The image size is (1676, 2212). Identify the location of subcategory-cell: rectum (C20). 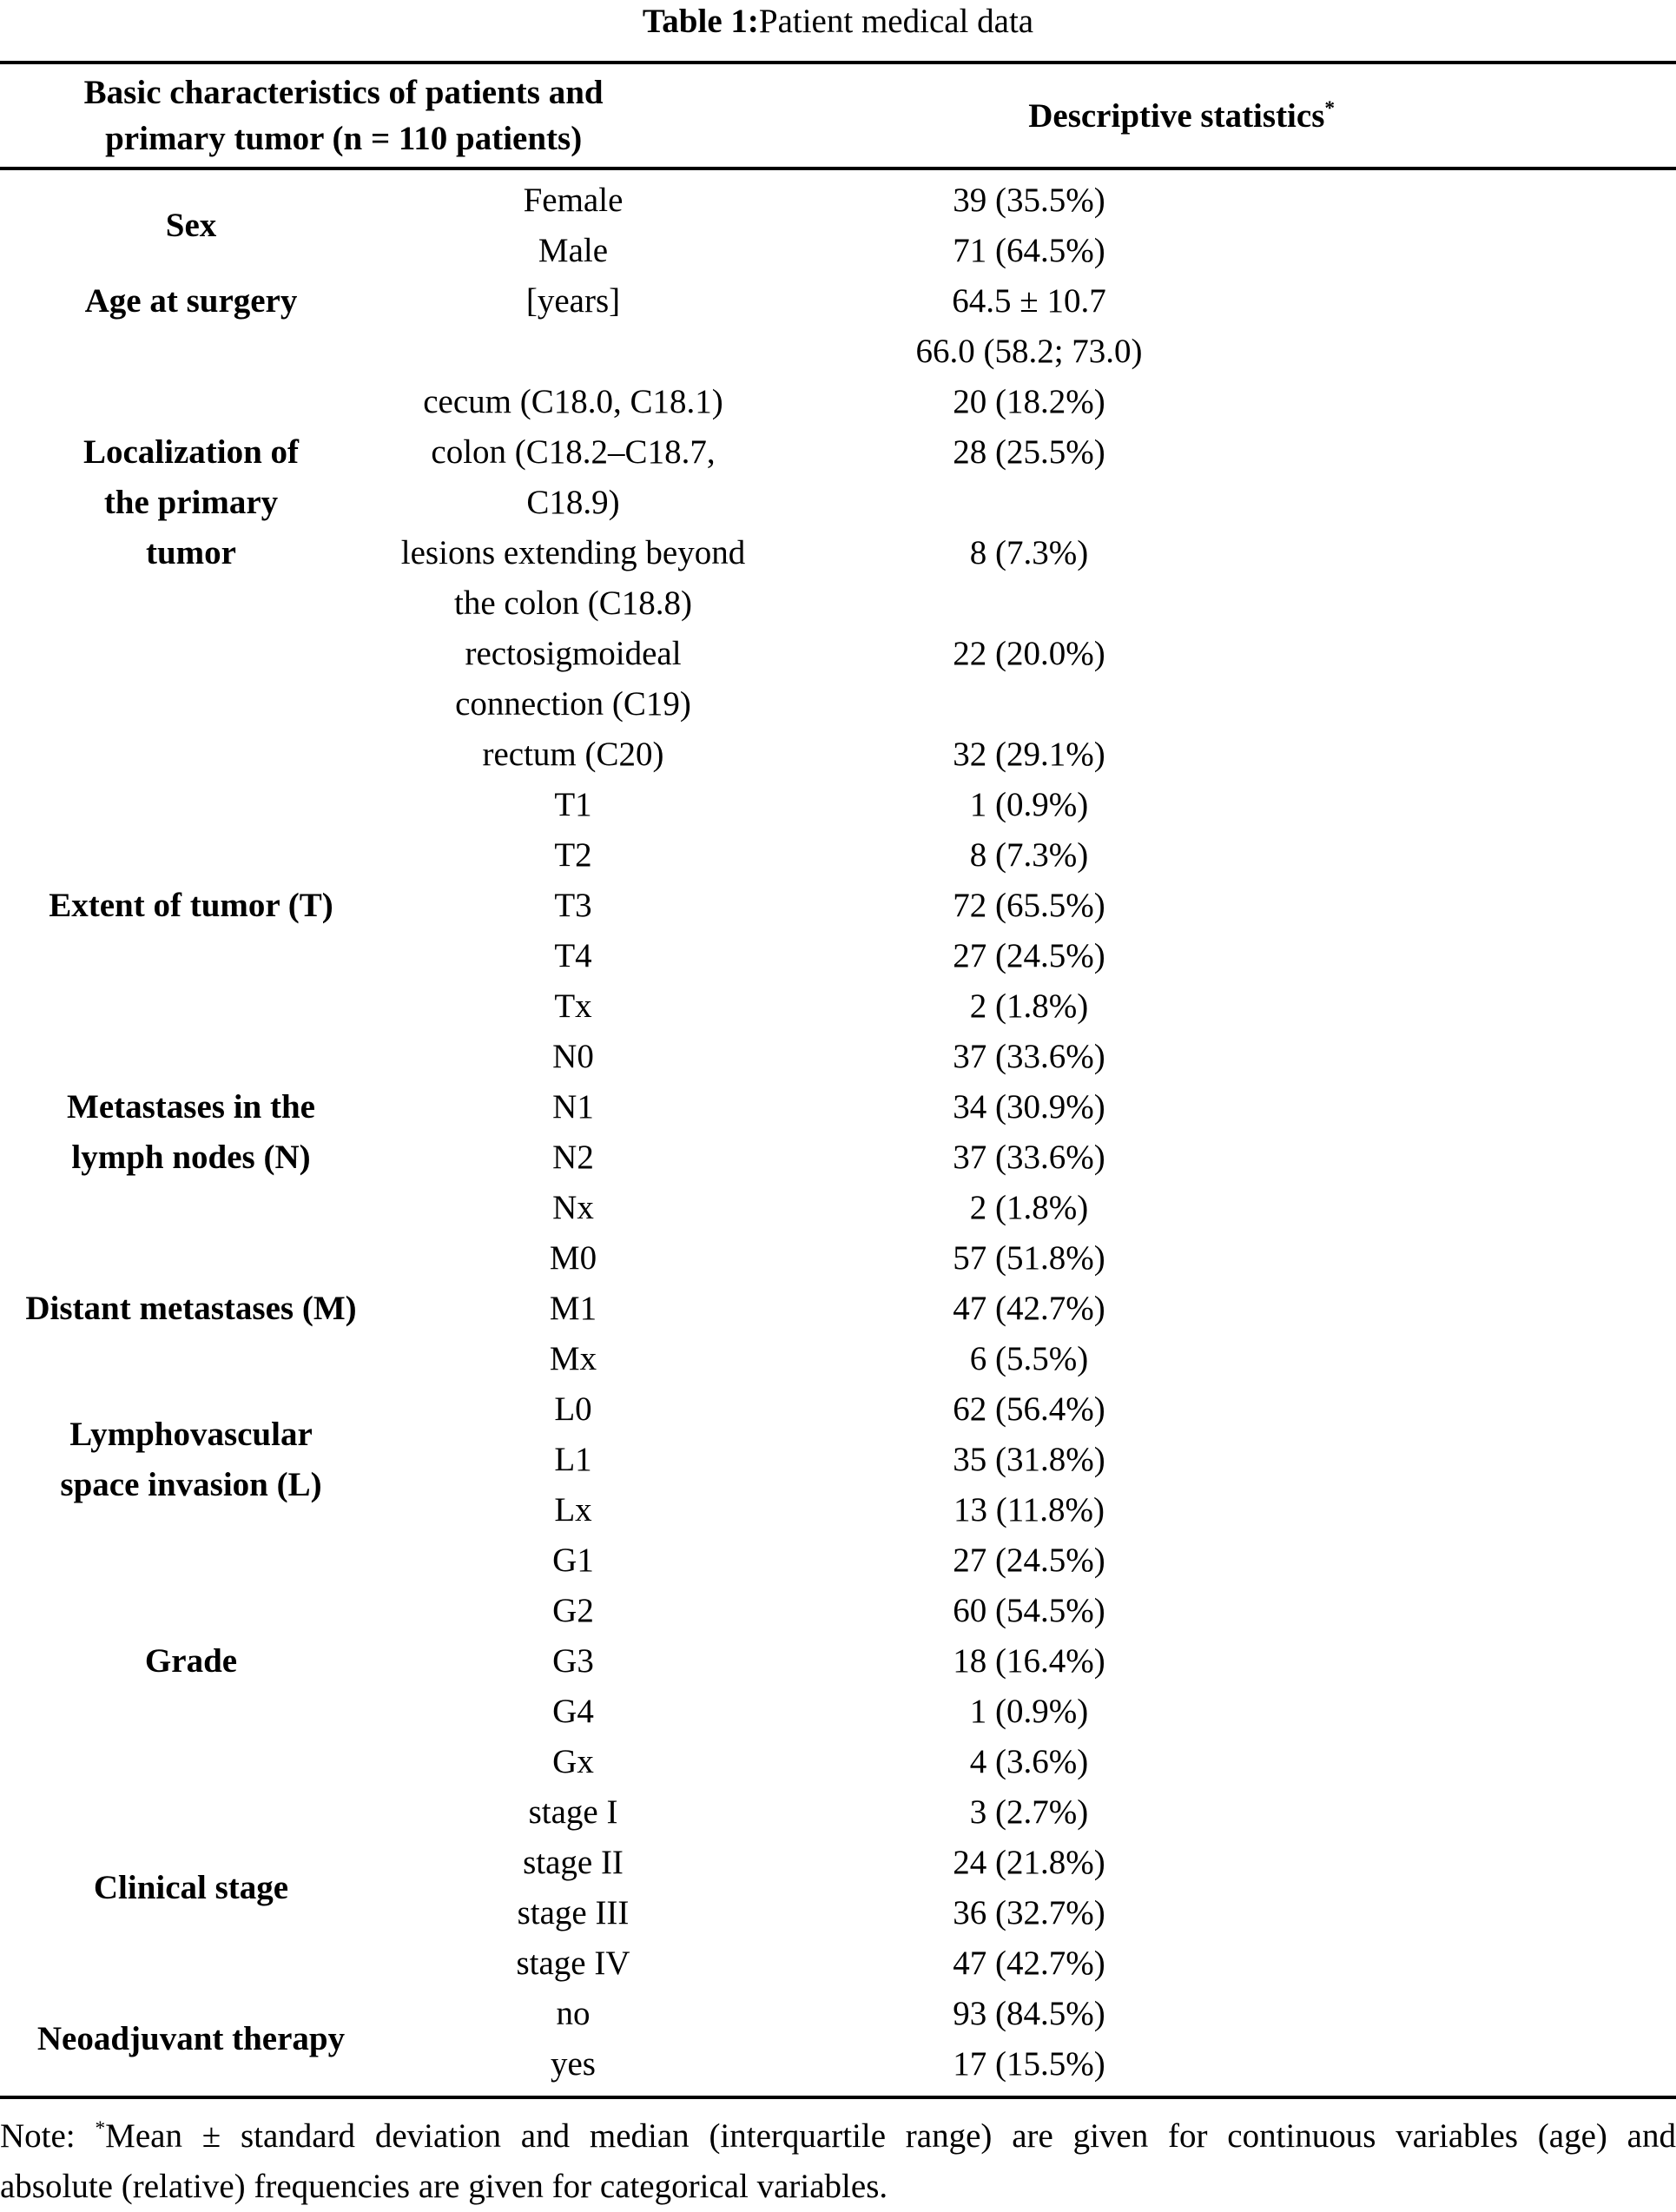
(573, 755).